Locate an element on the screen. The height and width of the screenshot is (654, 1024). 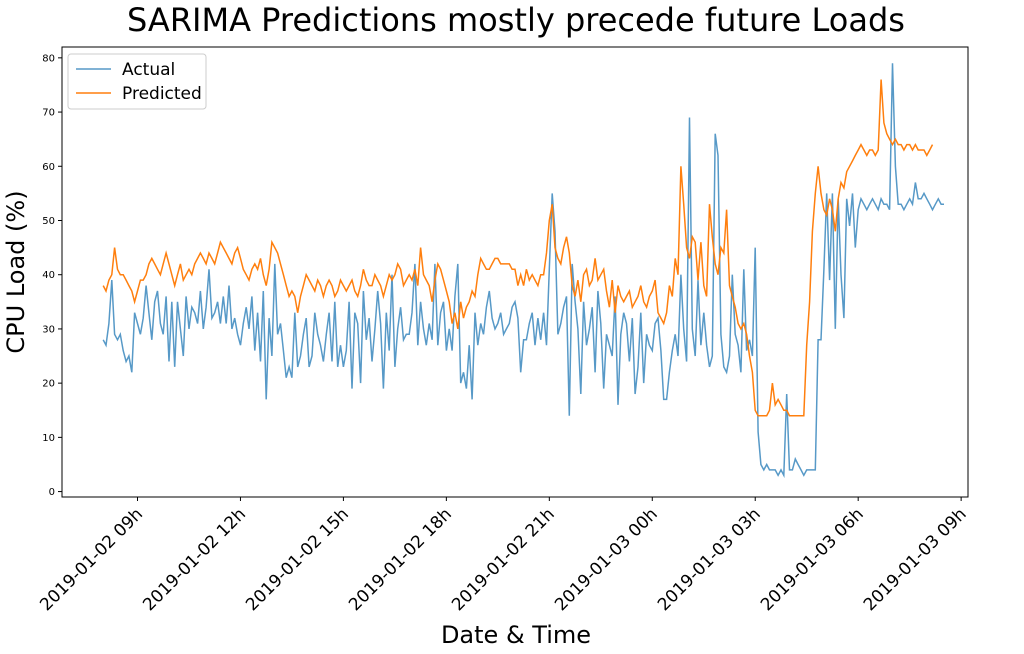
legend-box is located at coordinates (137, 81).